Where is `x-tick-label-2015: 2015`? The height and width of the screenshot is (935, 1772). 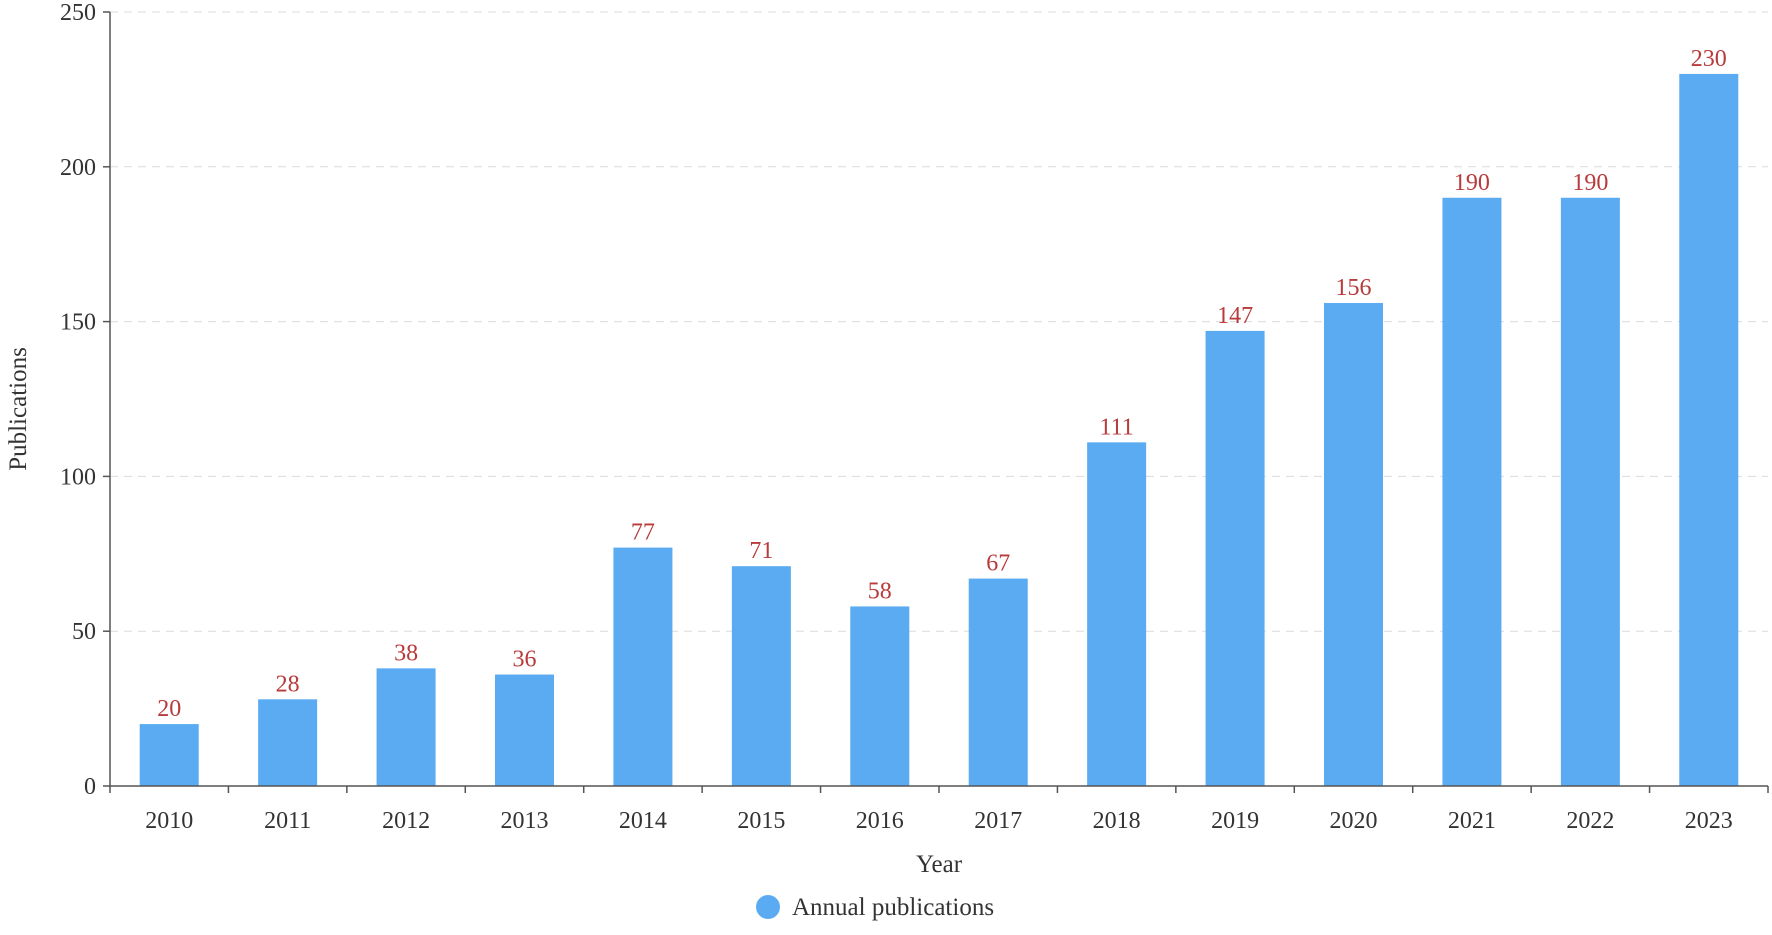 x-tick-label-2015: 2015 is located at coordinates (761, 821).